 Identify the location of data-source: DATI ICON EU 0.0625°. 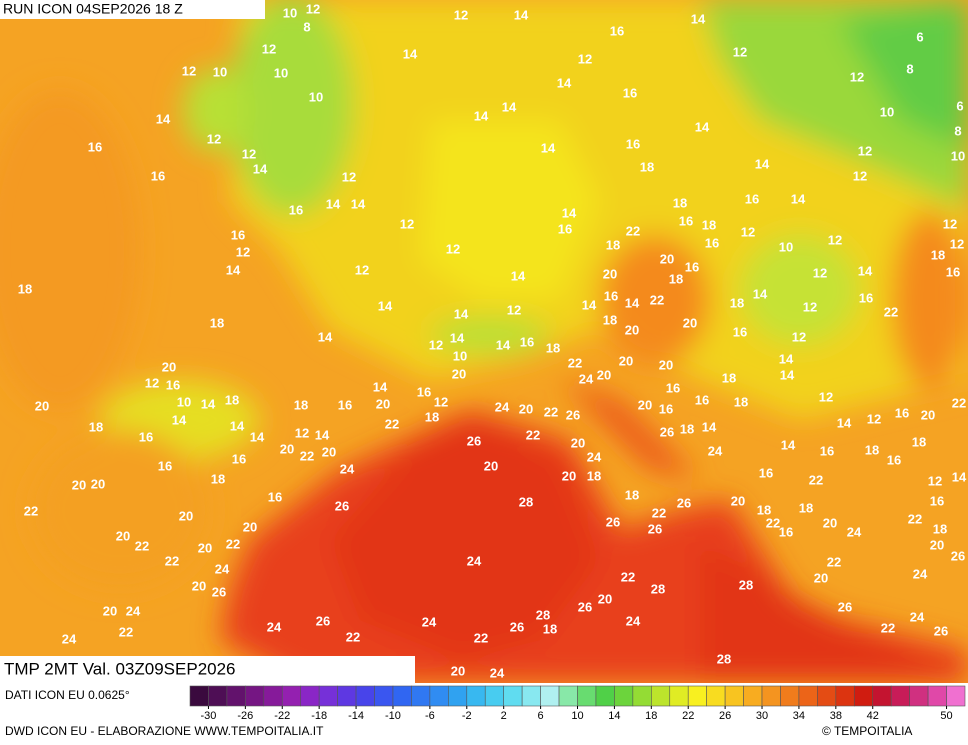
(67, 695).